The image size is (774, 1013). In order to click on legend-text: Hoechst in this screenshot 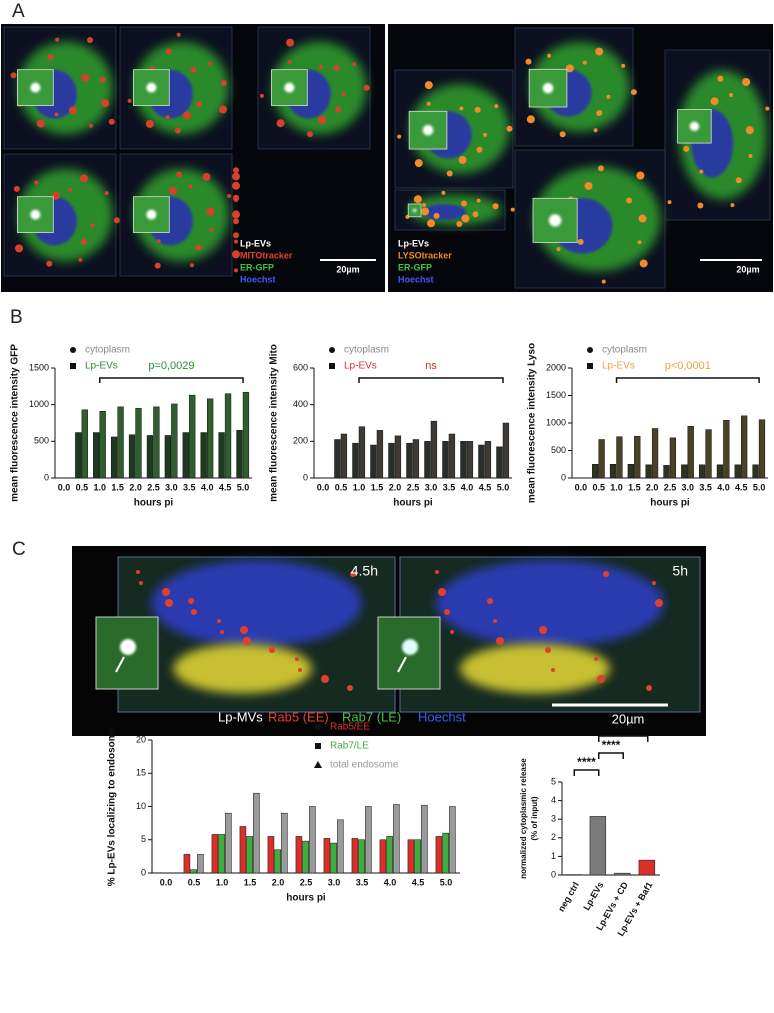, I will do `click(442, 716)`.